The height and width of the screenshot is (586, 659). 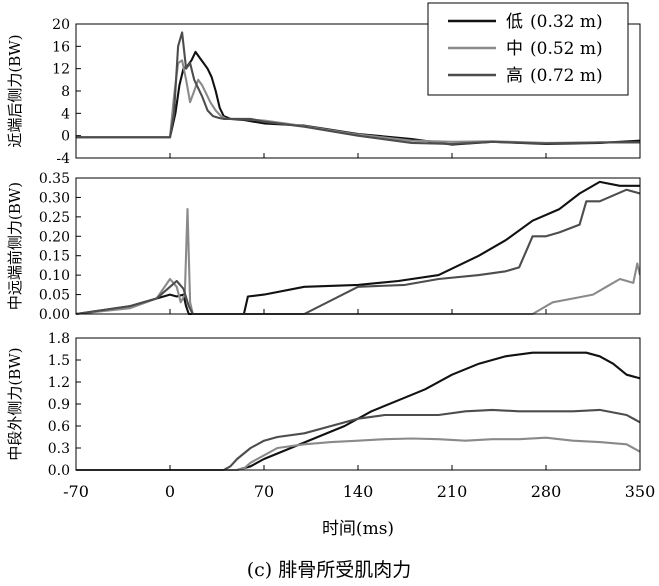 I want to click on y-tick-label: 0.10, so click(x=54, y=276).